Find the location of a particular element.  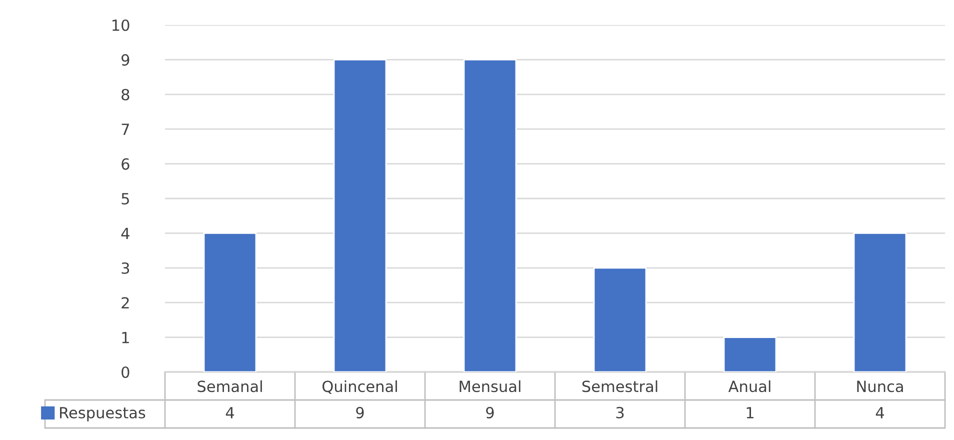

data-label: 3 is located at coordinates (620, 412).